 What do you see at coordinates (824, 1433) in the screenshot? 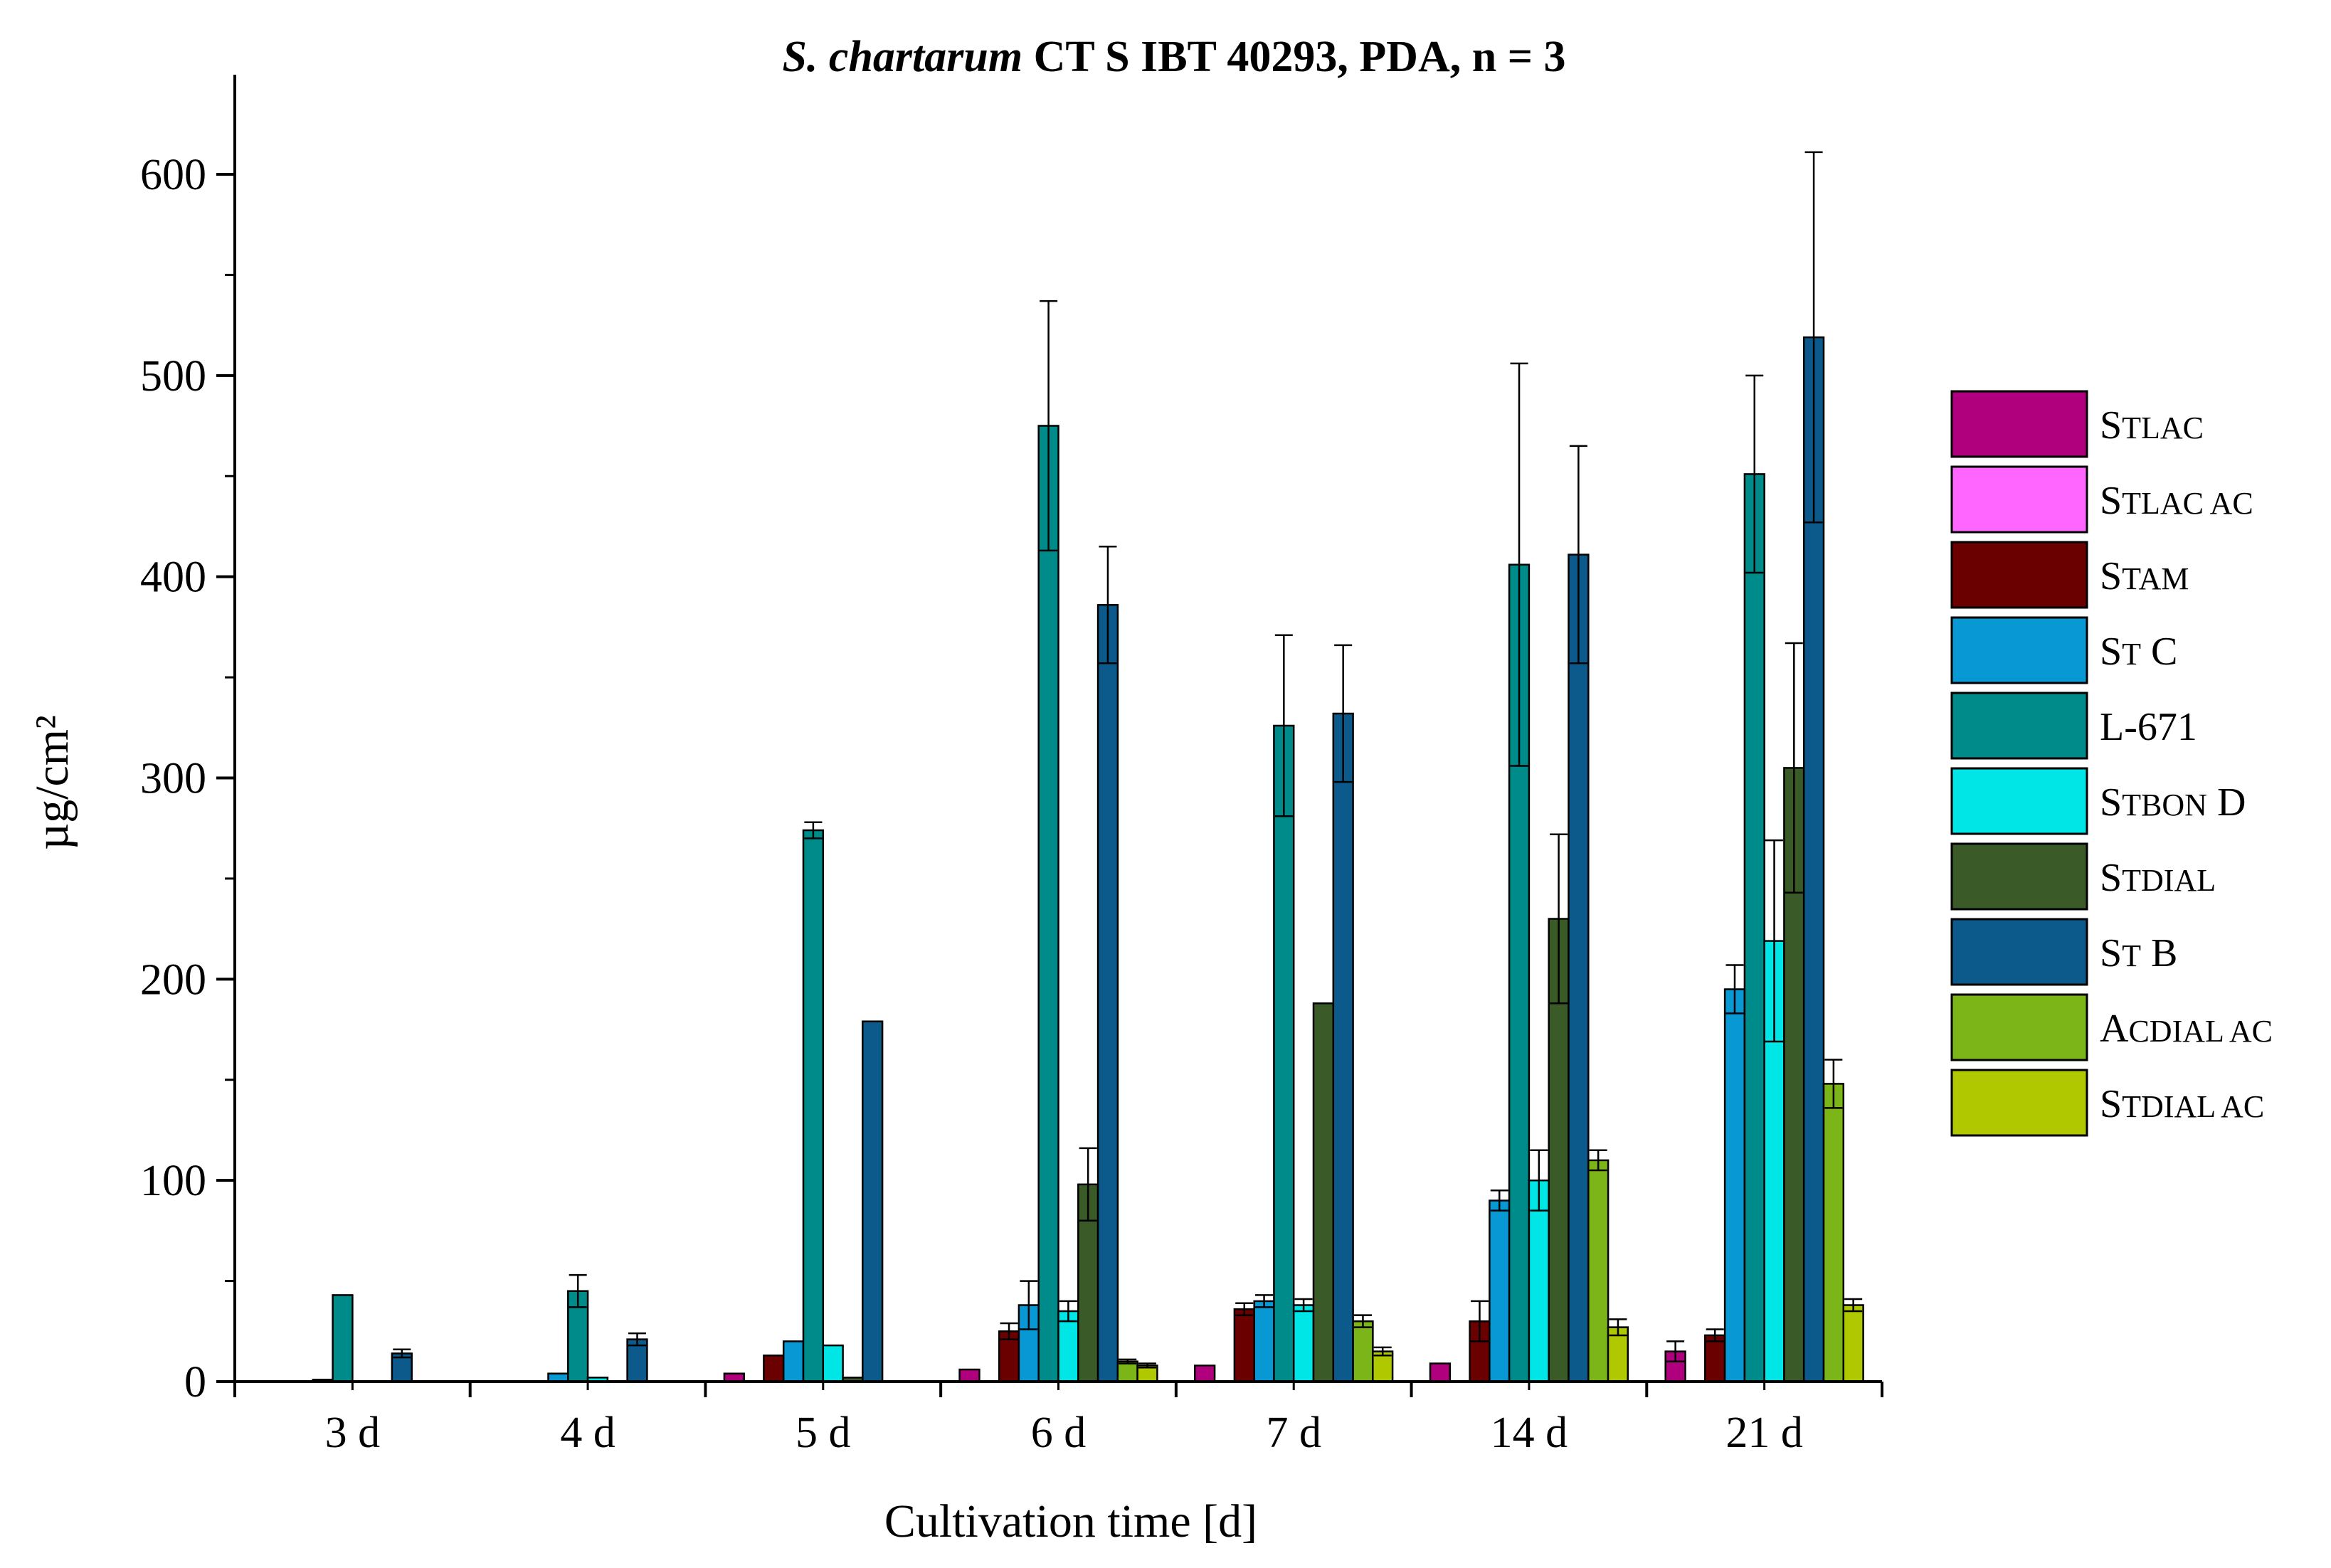
I see `x-tick-label: 5 d` at bounding box center [824, 1433].